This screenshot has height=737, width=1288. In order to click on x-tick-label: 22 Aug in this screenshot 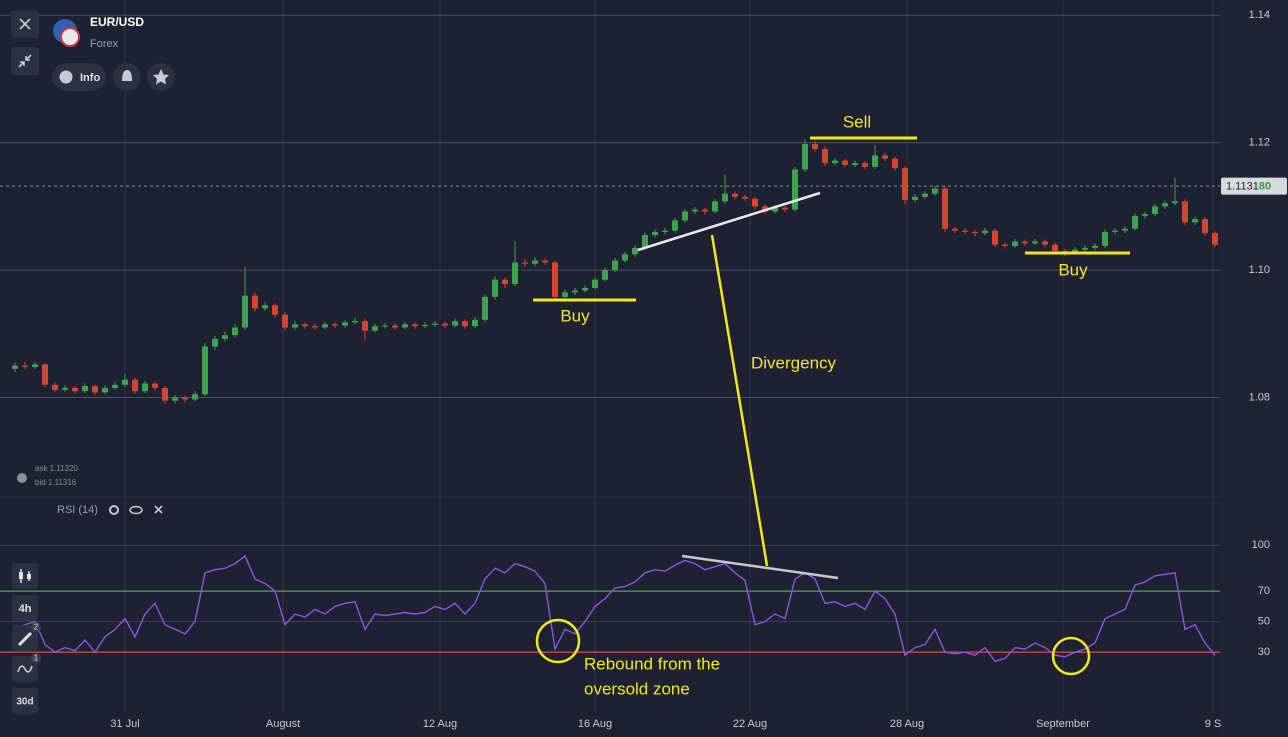, I will do `click(750, 724)`.